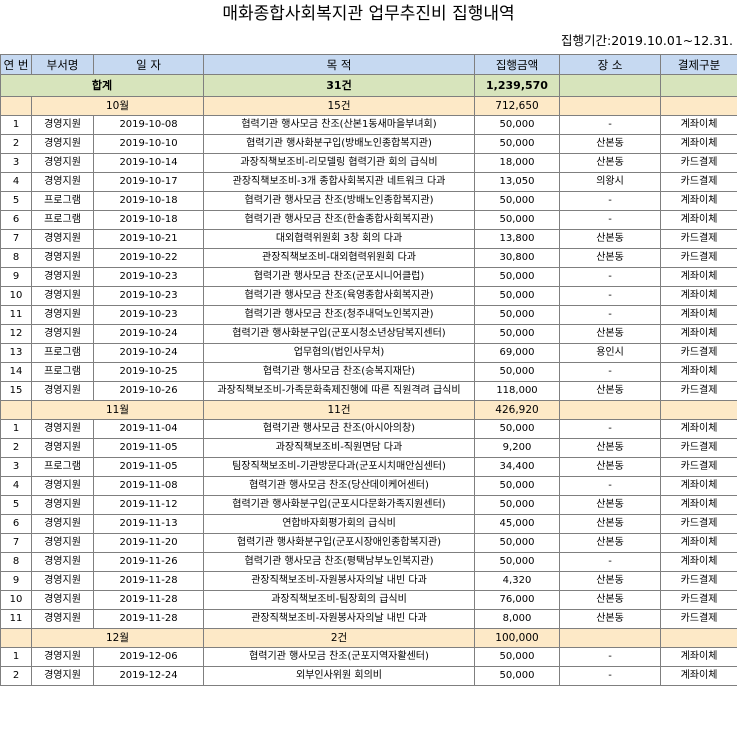  Describe the element at coordinates (517, 638) in the screenshot. I see `month-amount: 100,000` at that location.